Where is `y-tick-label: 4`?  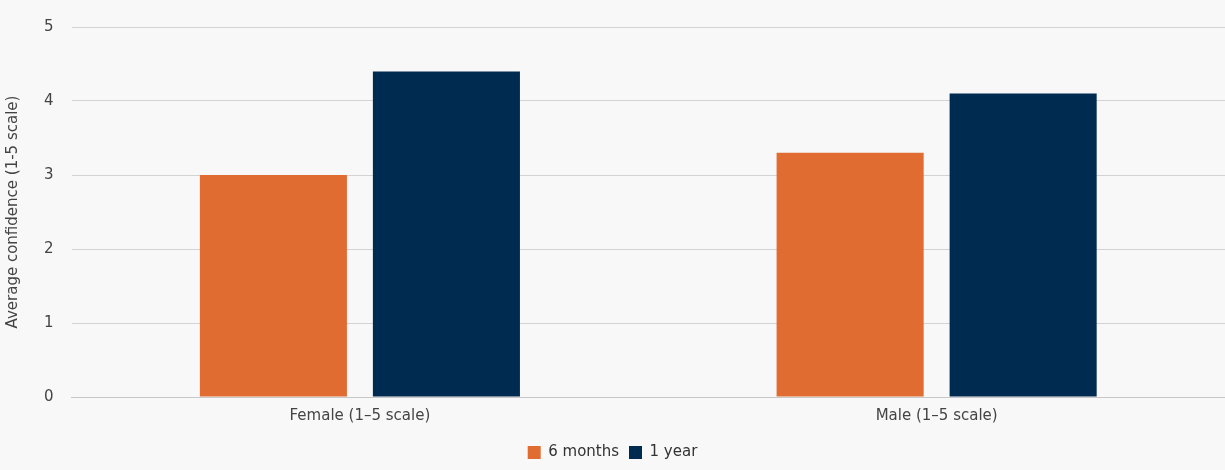 y-tick-label: 4 is located at coordinates (49, 99).